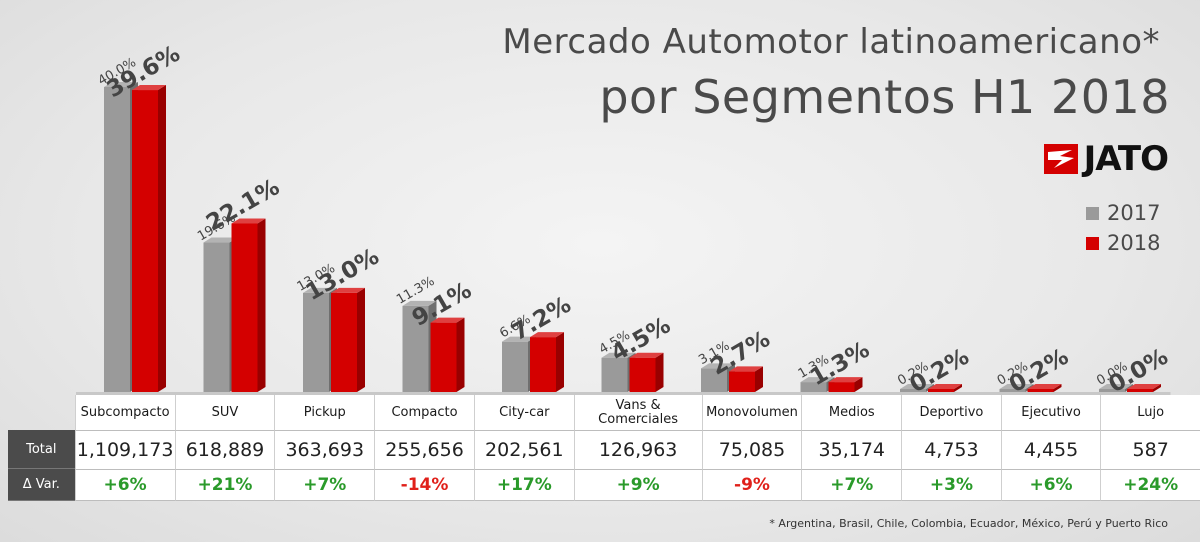 The width and height of the screenshot is (1200, 542). Describe the element at coordinates (1150, 485) in the screenshot. I see `variation-cell: +24%` at that location.